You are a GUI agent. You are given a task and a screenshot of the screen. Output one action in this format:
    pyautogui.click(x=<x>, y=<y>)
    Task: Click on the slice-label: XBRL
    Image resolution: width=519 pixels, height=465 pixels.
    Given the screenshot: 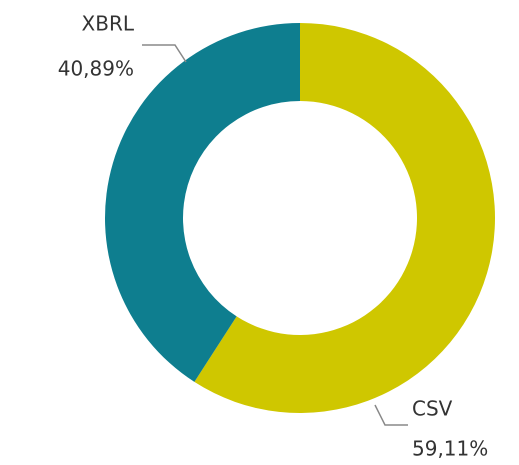 What is the action you would take?
    pyautogui.click(x=108, y=24)
    